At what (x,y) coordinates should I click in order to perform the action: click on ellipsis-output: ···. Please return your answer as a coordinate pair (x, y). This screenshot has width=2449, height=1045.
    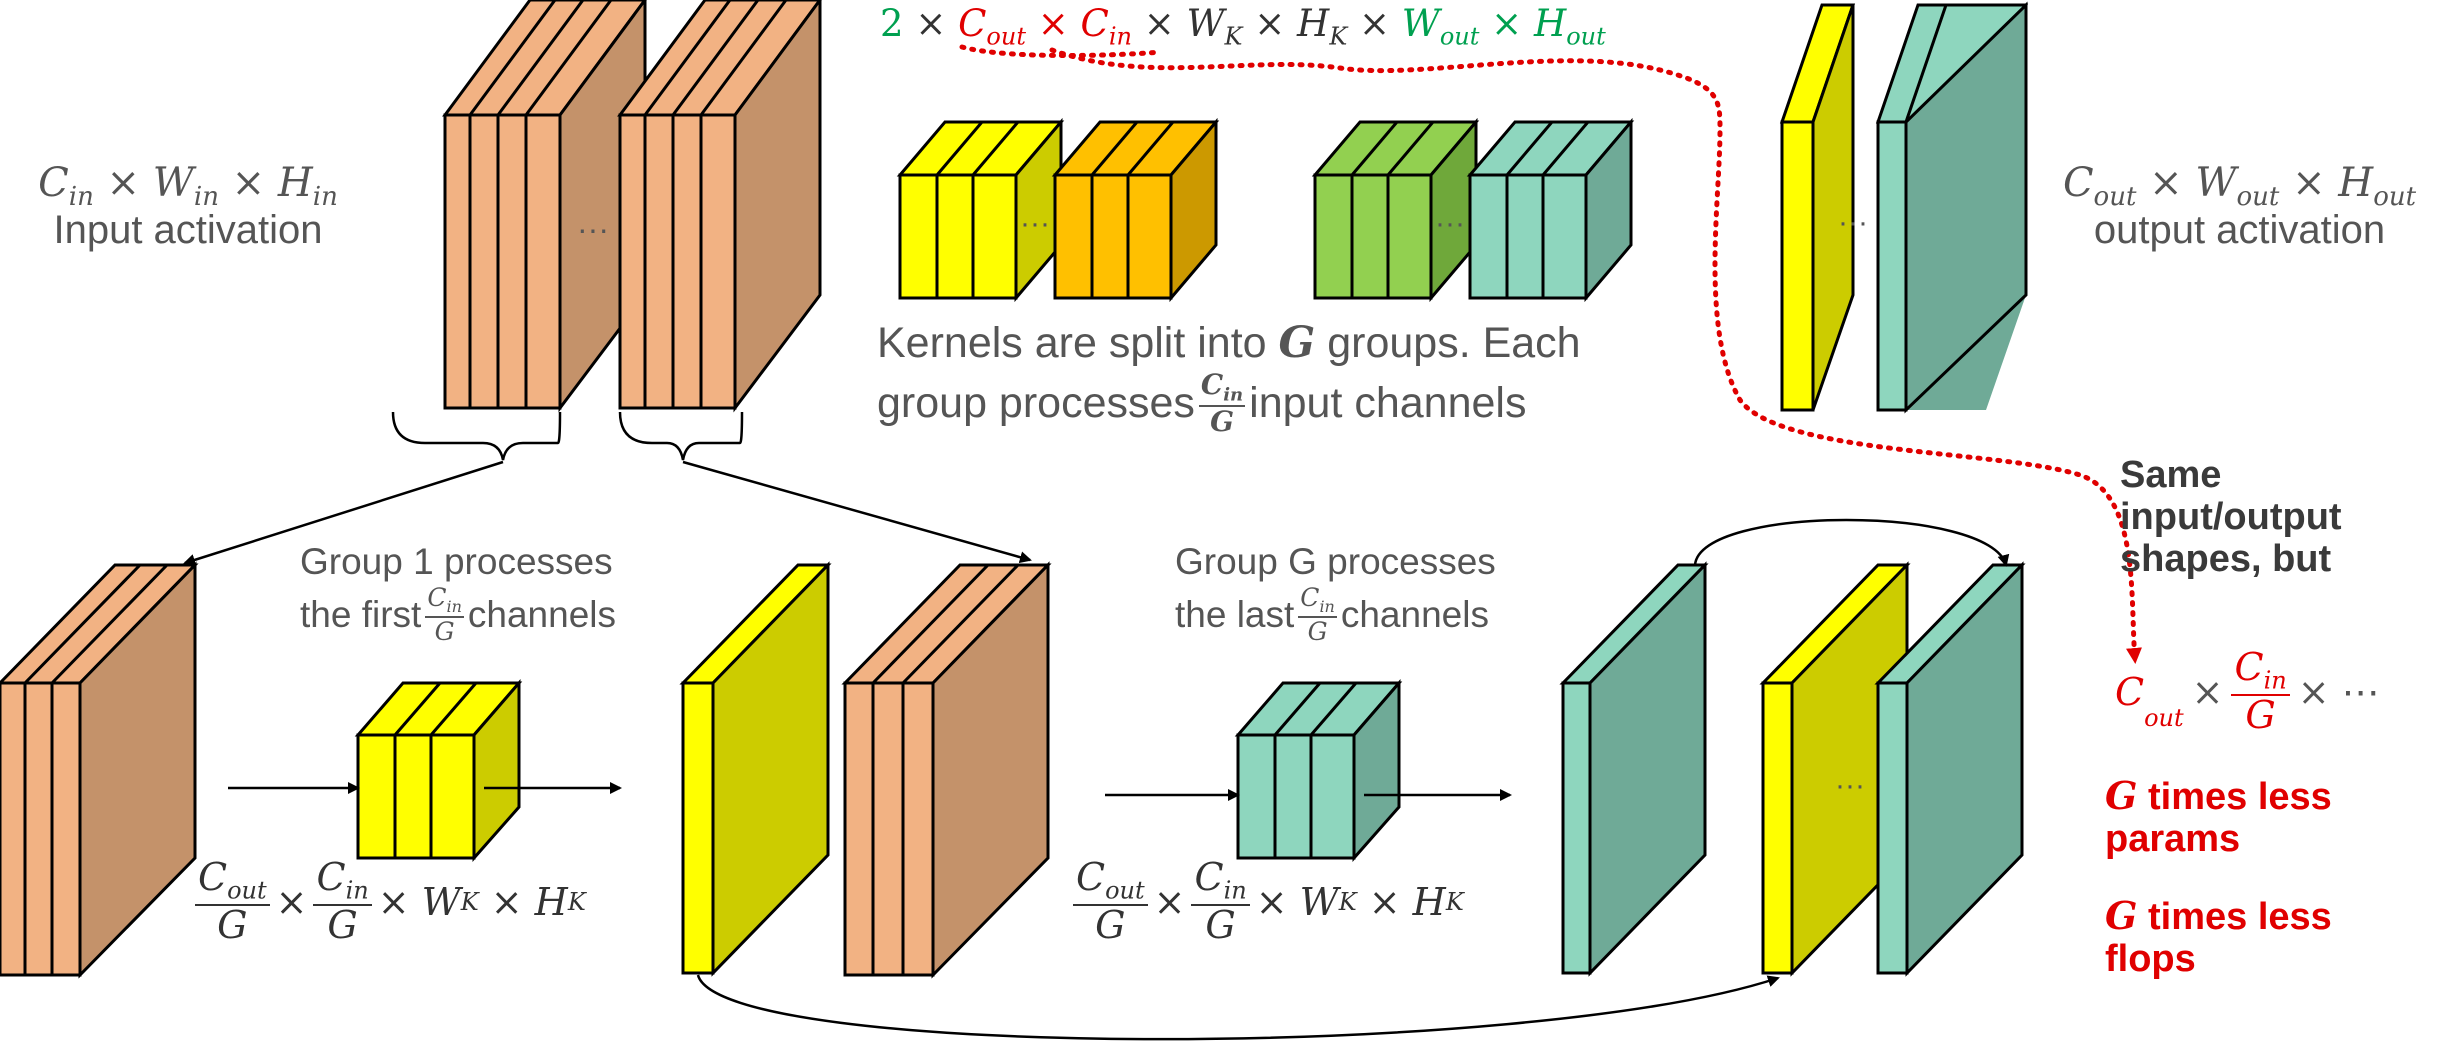
    Looking at the image, I should click on (1853, 222).